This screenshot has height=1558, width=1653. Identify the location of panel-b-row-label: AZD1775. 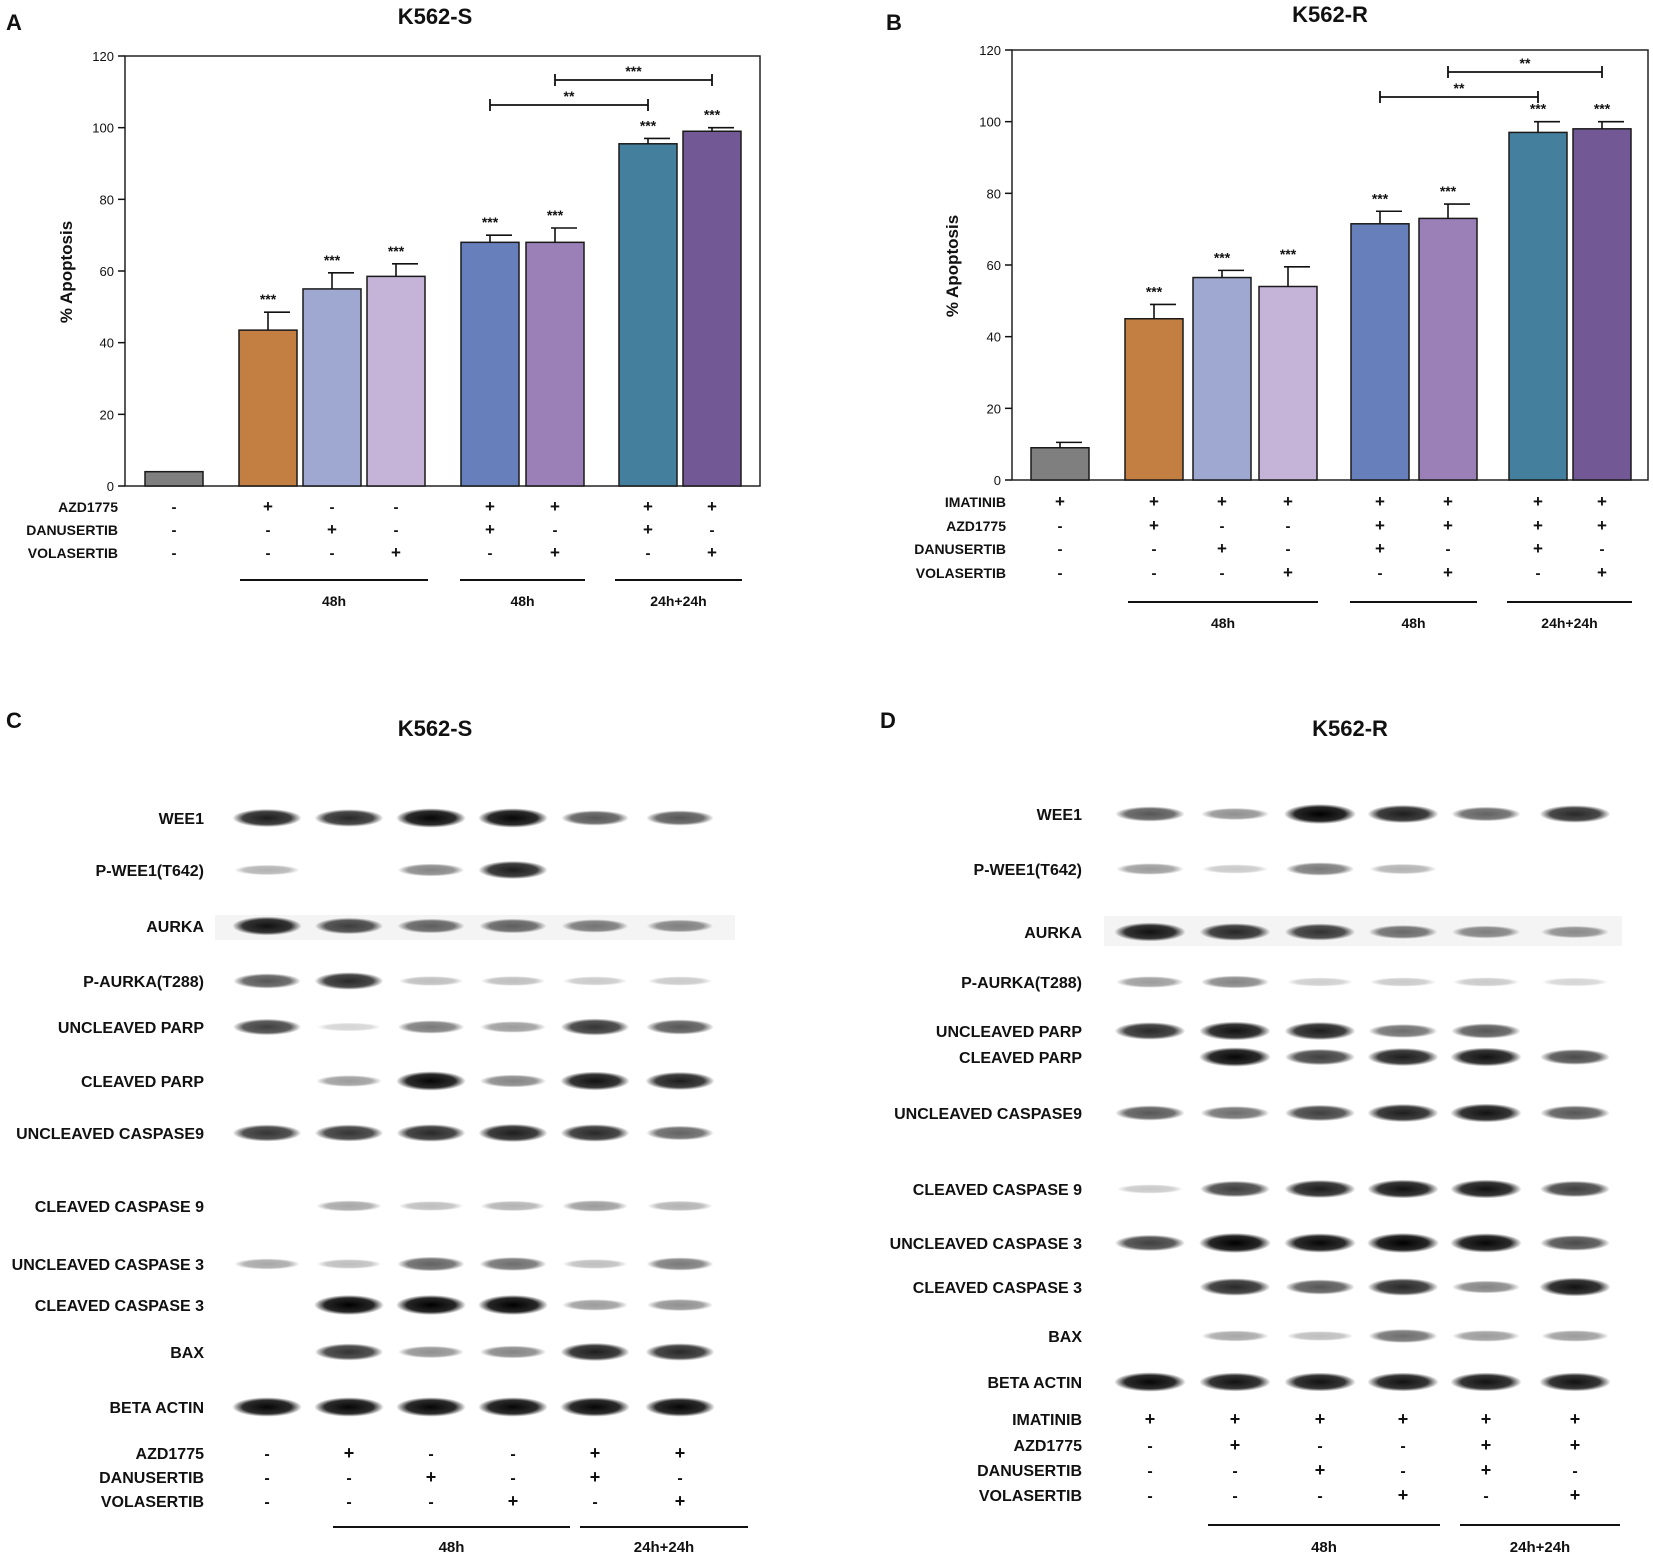
(976, 526).